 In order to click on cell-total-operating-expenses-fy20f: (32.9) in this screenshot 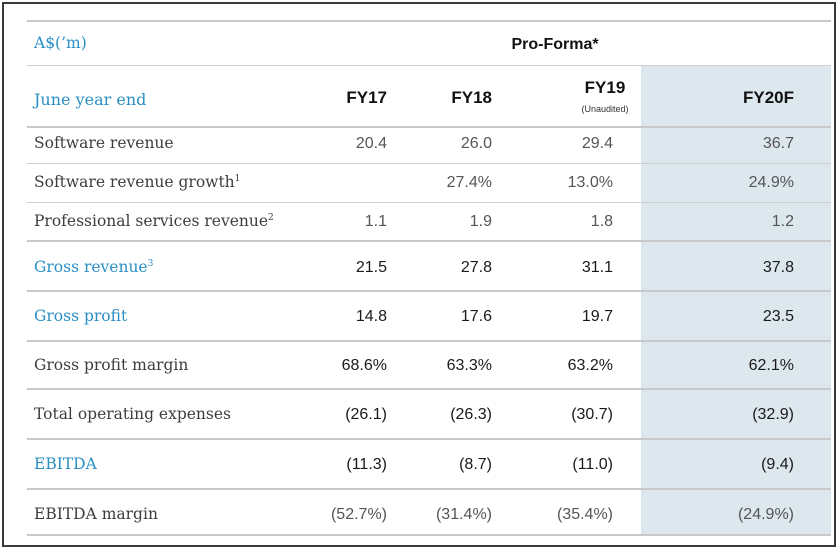, I will do `click(773, 414)`.